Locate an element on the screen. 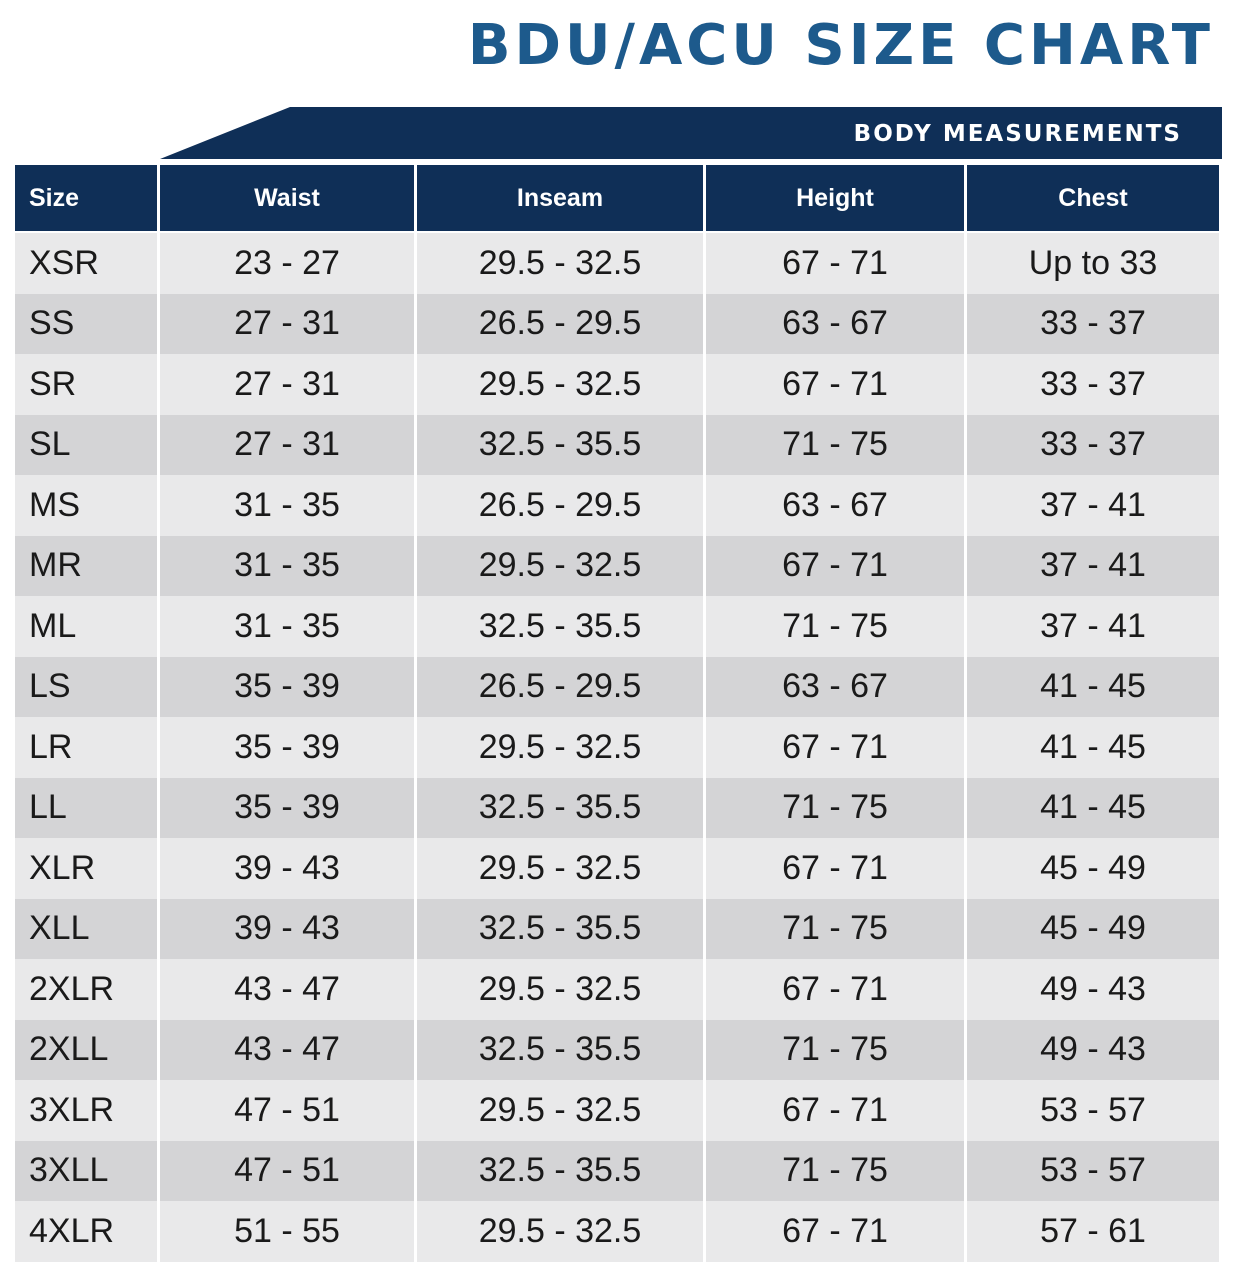  table-row: XSR 23 - 27 29.5 - 32.5 67 - 71 Up to 33 is located at coordinates (617, 263).